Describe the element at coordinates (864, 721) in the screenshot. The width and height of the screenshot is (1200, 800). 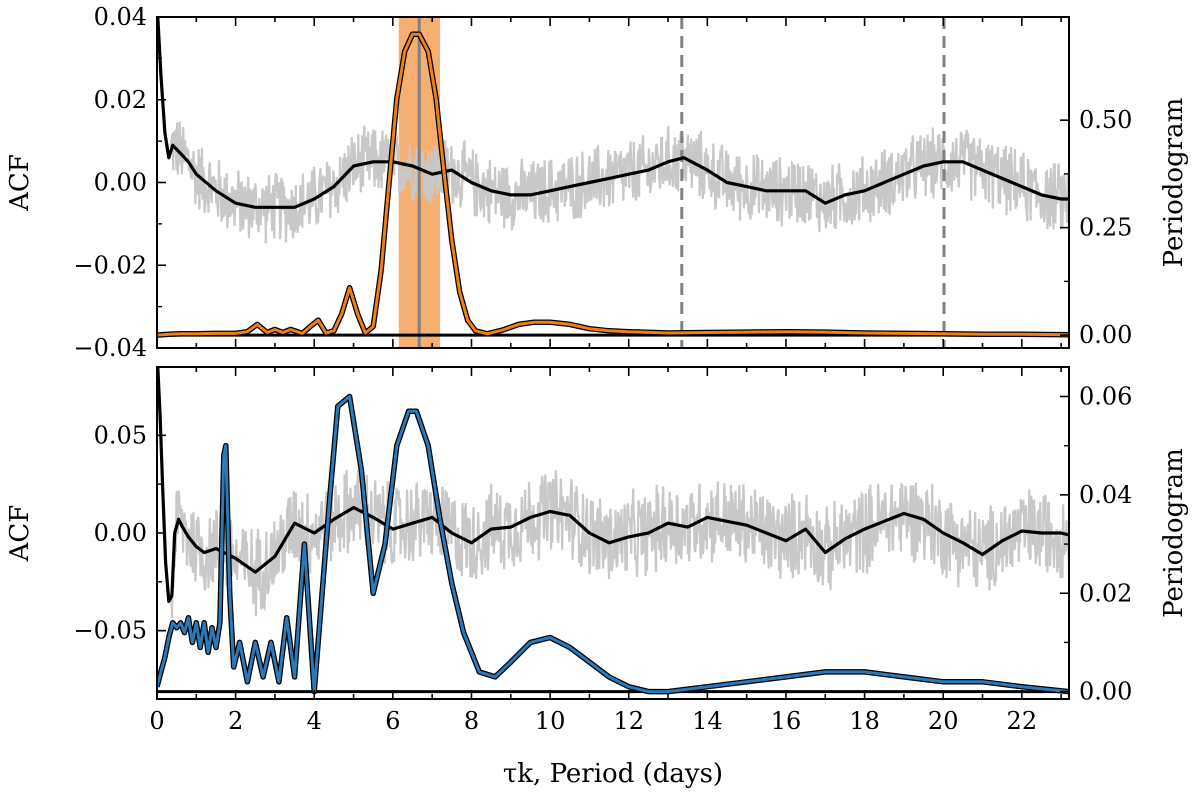
I see `x-tick-label: 18` at that location.